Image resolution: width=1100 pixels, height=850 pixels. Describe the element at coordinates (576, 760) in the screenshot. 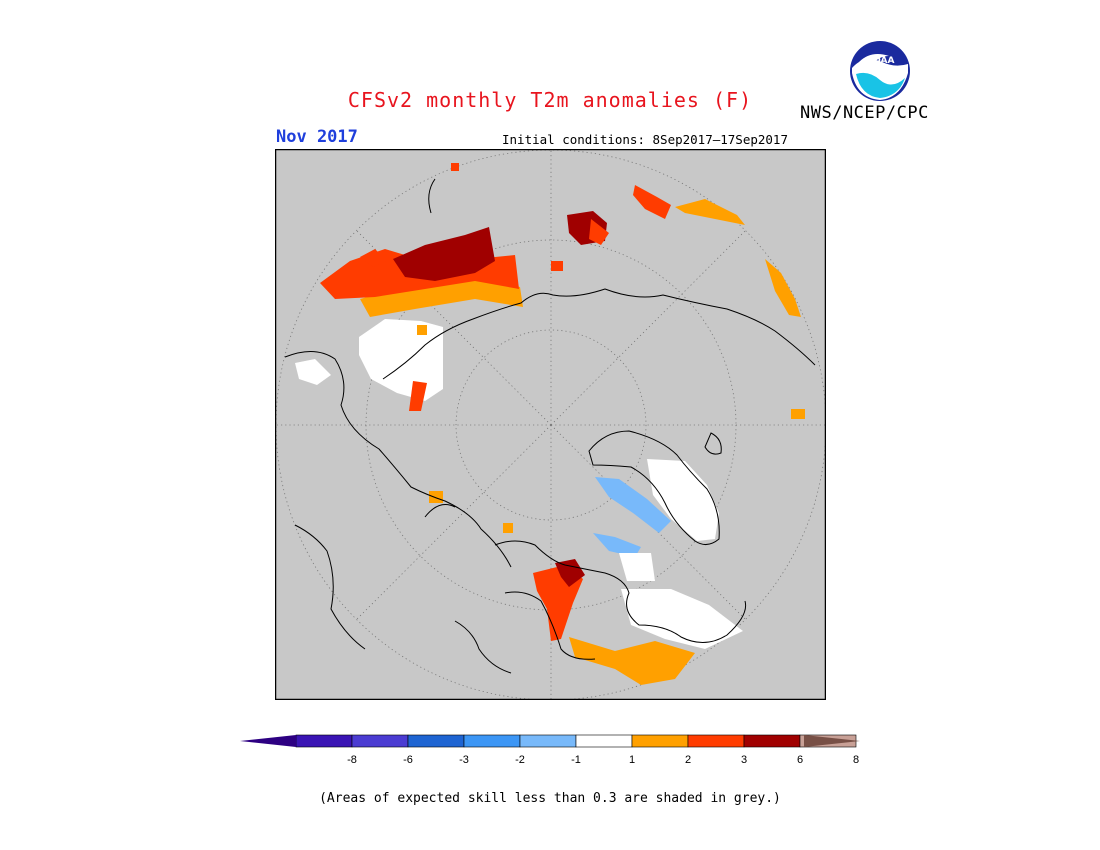

I see `legend-tick-label: -1` at that location.